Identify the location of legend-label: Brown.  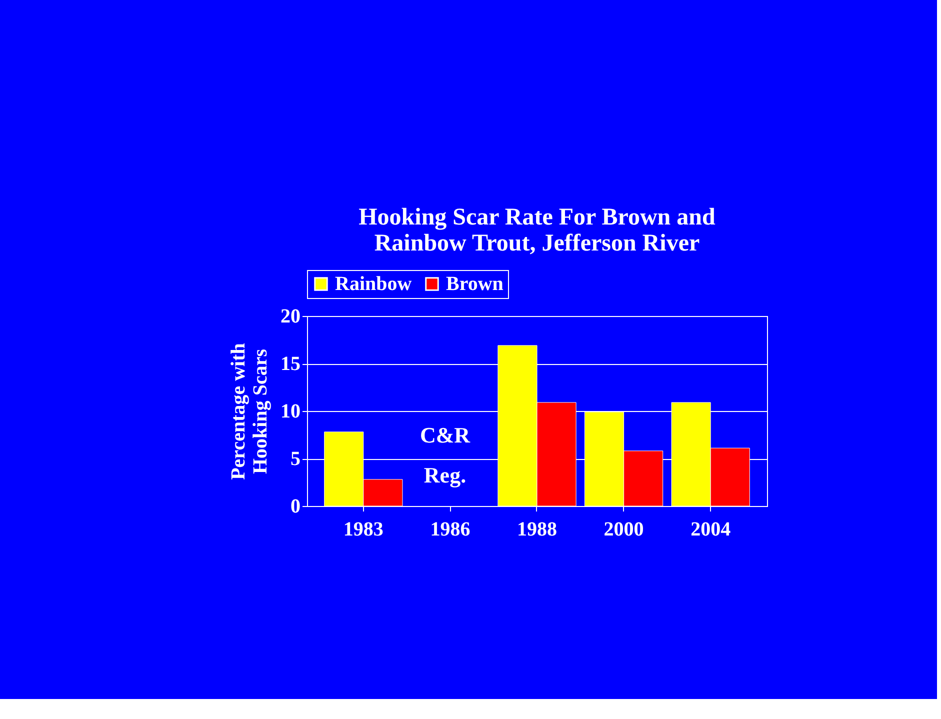
(475, 284).